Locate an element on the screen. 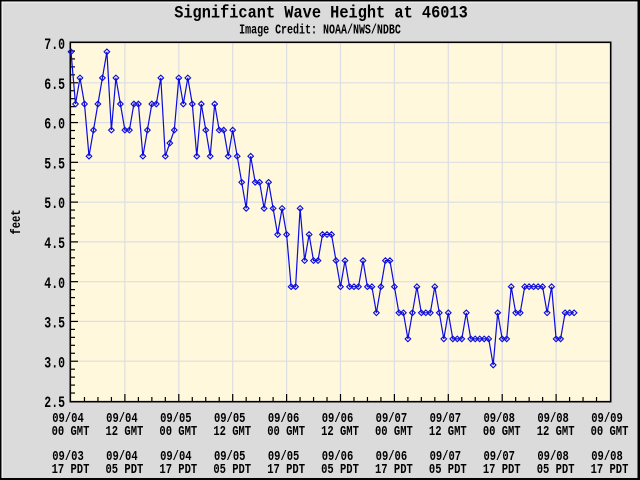 The width and height of the screenshot is (640, 480). svg-text: 7.0 is located at coordinates (54, 46).